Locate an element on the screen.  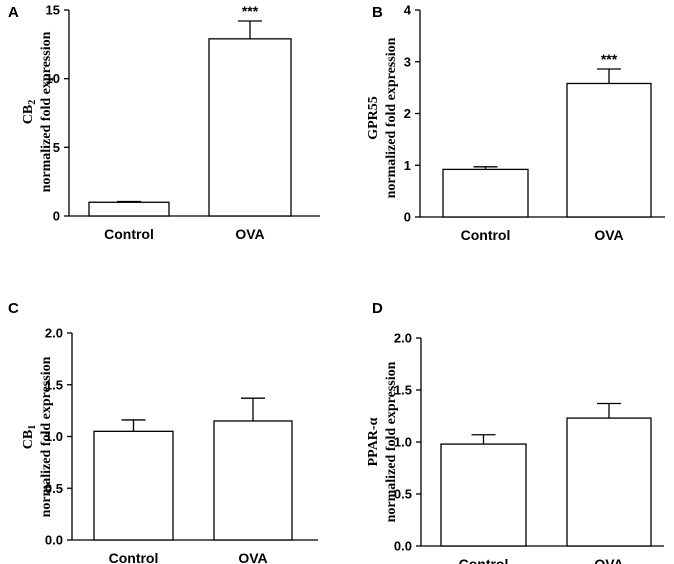
y-axis-label-subscript: 1 is located at coordinates (32, 427).